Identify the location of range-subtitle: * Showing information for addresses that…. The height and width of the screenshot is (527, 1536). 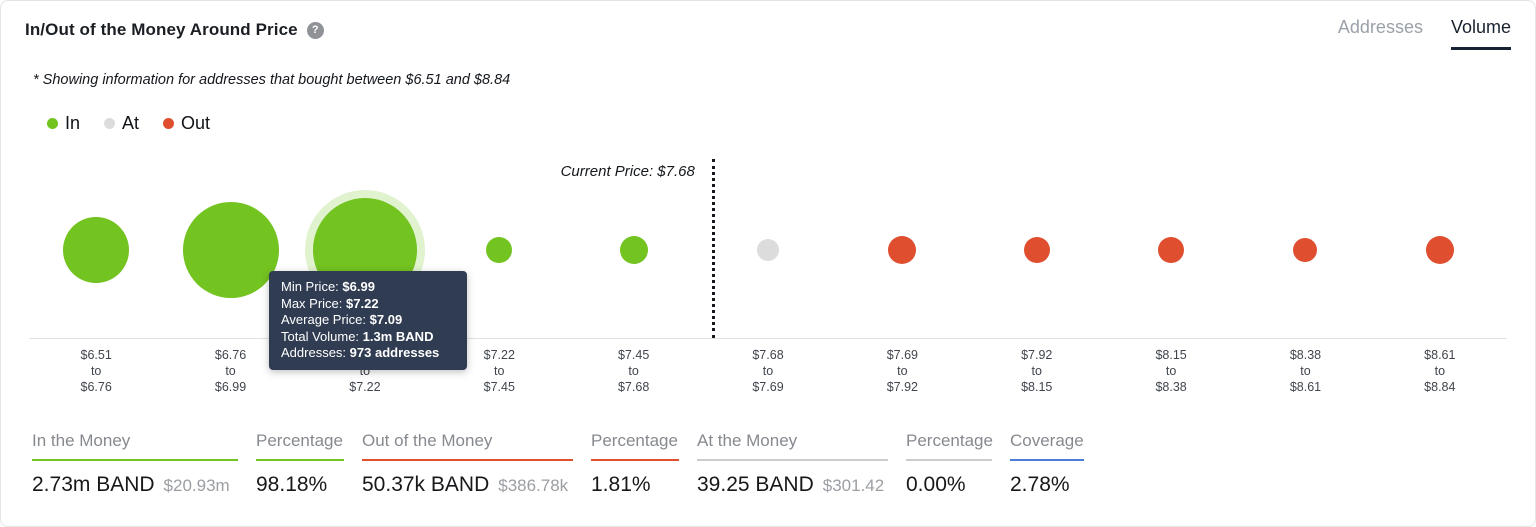
(272, 80).